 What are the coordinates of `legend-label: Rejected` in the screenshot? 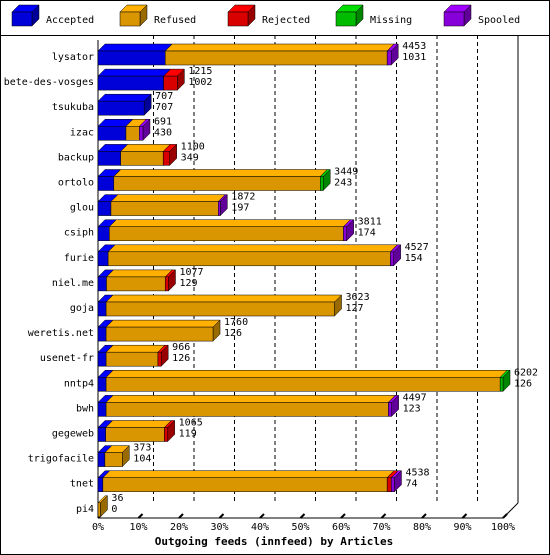 It's located at (286, 20).